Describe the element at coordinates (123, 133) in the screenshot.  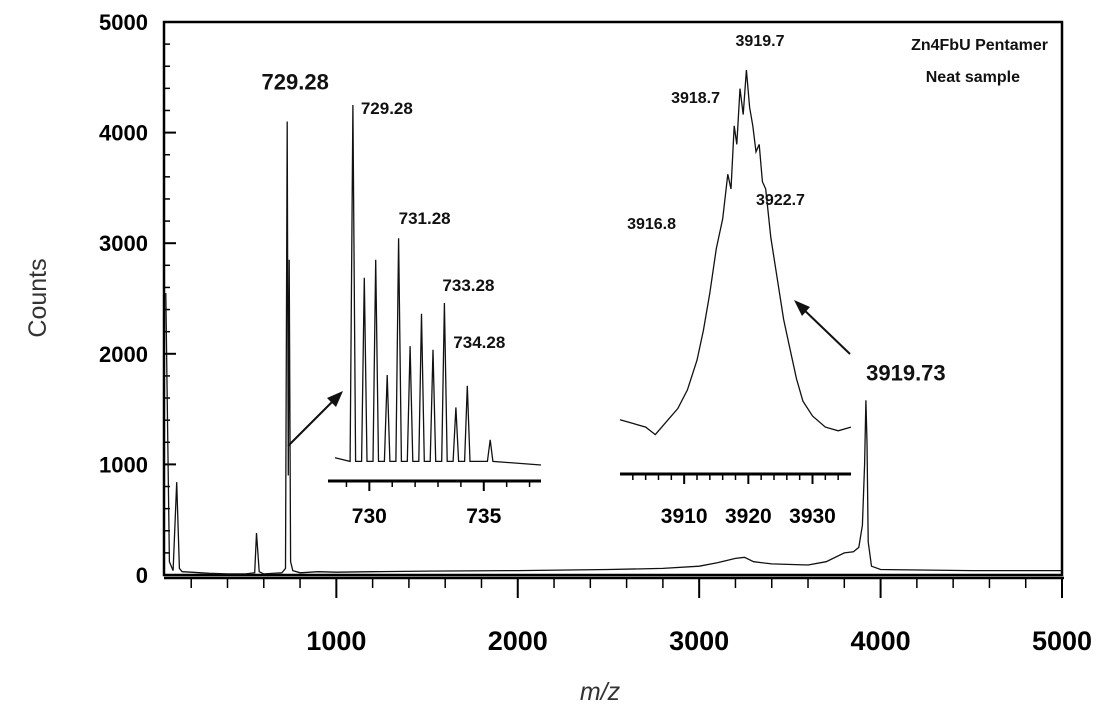
I see `y-tick-label-4: 4000` at that location.